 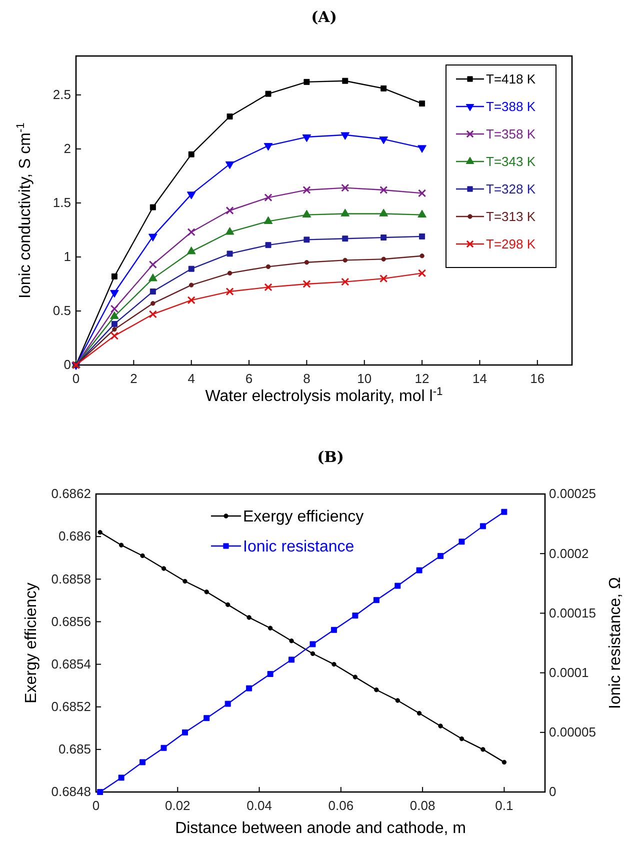 I want to click on y-tick-label: 2, so click(x=67, y=148).